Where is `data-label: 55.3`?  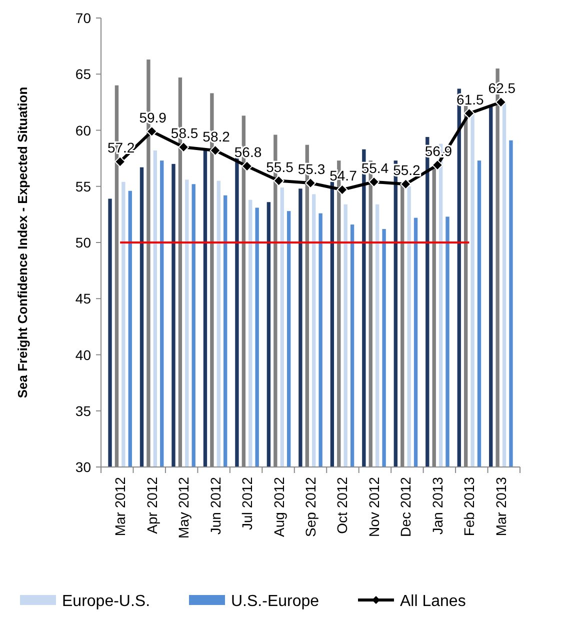 data-label: 55.3 is located at coordinates (312, 169).